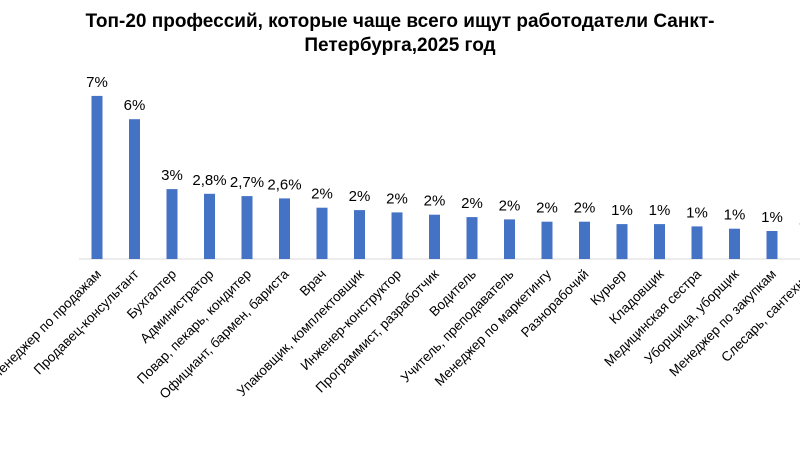 Image resolution: width=800 pixels, height=450 pixels. I want to click on chart-title-line-2: Петербурга,2025 год, so click(400, 45).